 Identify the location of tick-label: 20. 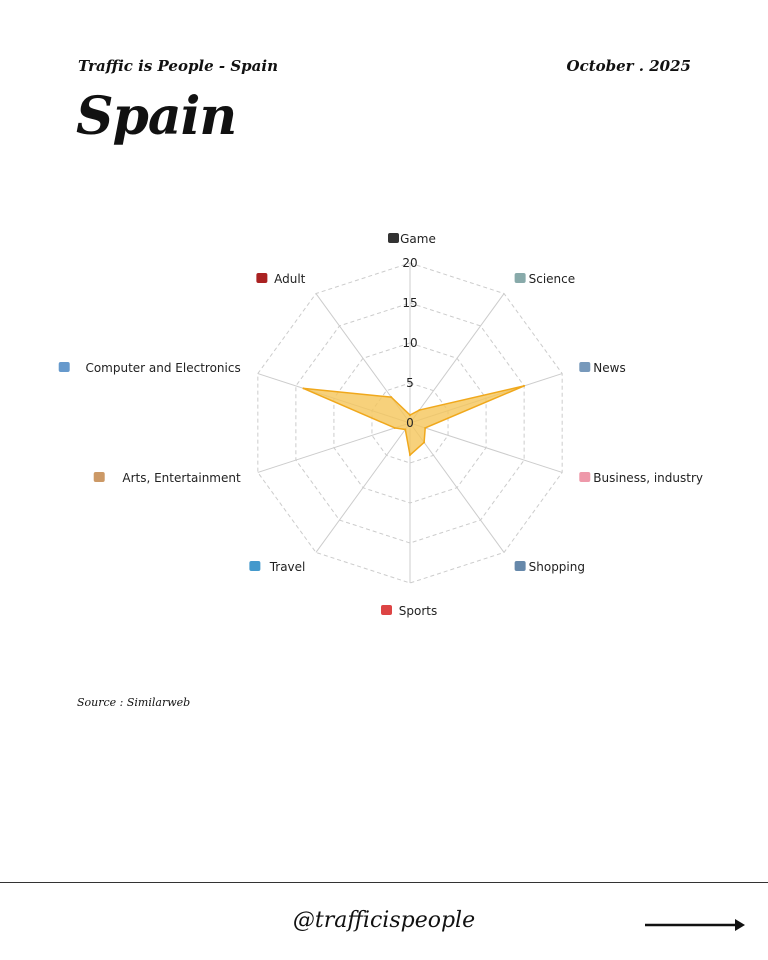
(409, 263).